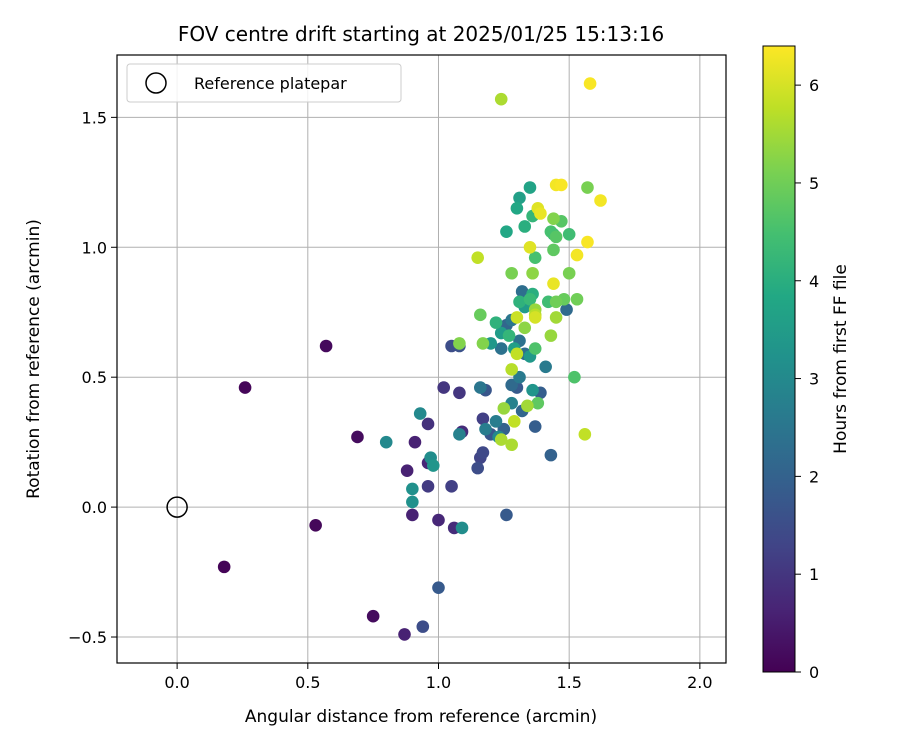 The width and height of the screenshot is (900, 750). What do you see at coordinates (421, 717) in the screenshot?
I see `x-axis-label: Angular distance from reference (arcmin)` at bounding box center [421, 717].